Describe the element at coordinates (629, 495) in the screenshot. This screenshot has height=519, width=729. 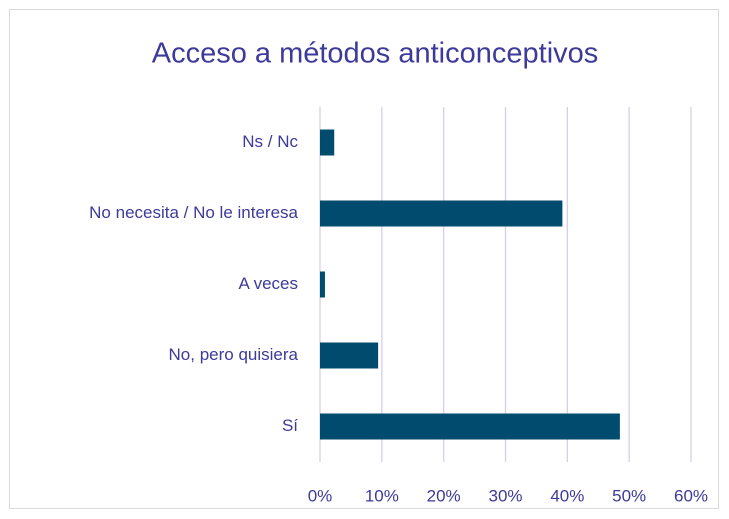
I see `x-tick-label: 50%` at that location.